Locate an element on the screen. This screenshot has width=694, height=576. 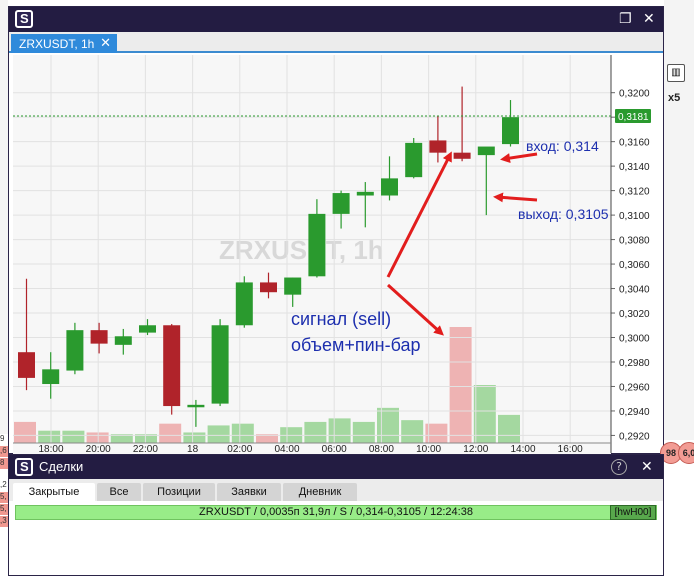
multiplier-label: x5 is located at coordinates (674, 98).